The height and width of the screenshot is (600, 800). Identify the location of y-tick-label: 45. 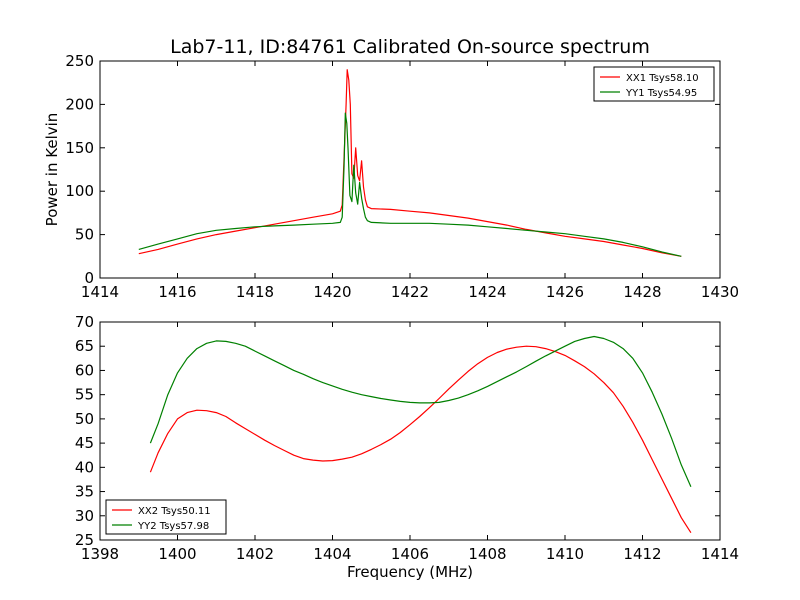
(84, 443).